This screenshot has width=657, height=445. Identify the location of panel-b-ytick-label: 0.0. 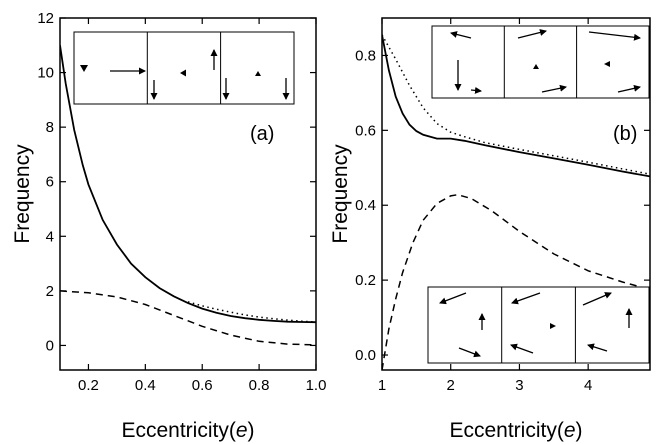
(365, 355).